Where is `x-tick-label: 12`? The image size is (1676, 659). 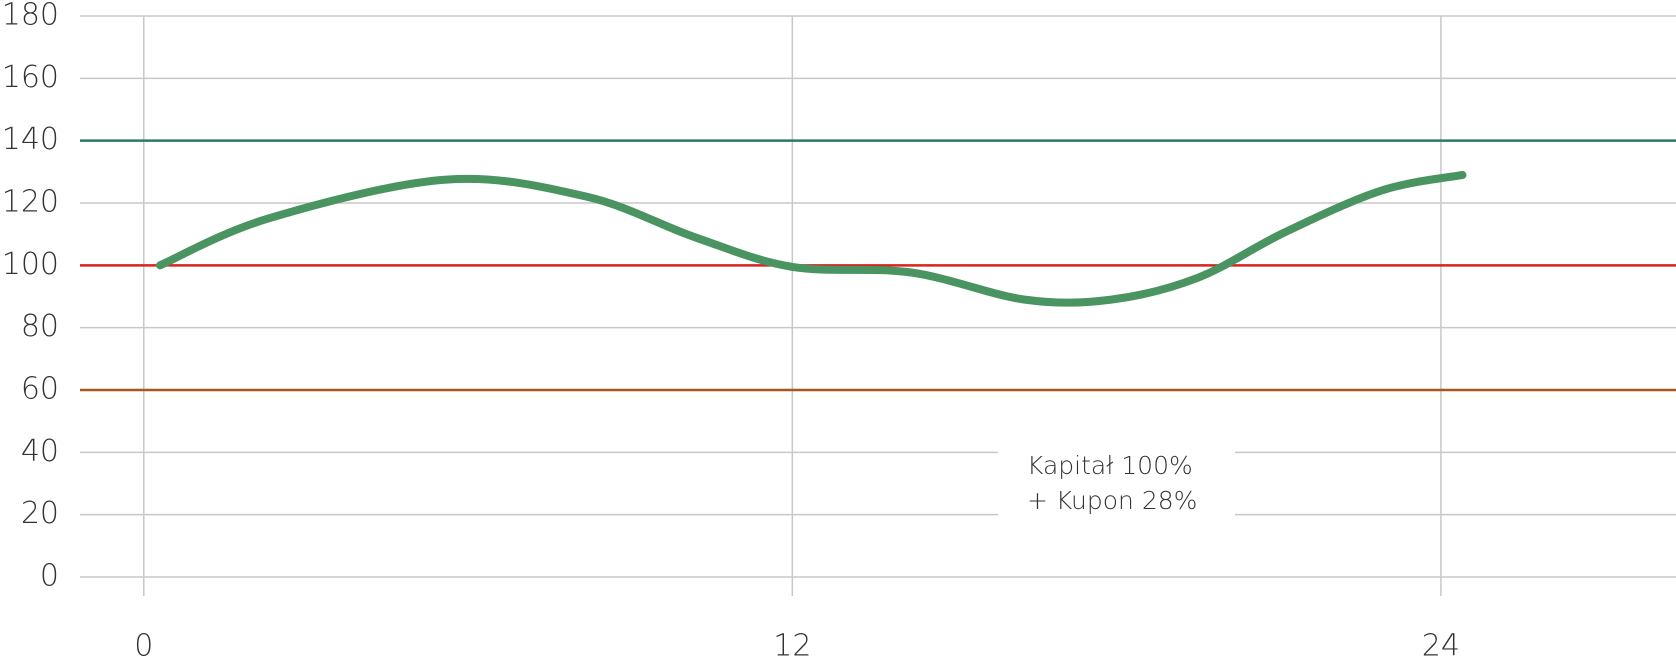 x-tick-label: 12 is located at coordinates (792, 644).